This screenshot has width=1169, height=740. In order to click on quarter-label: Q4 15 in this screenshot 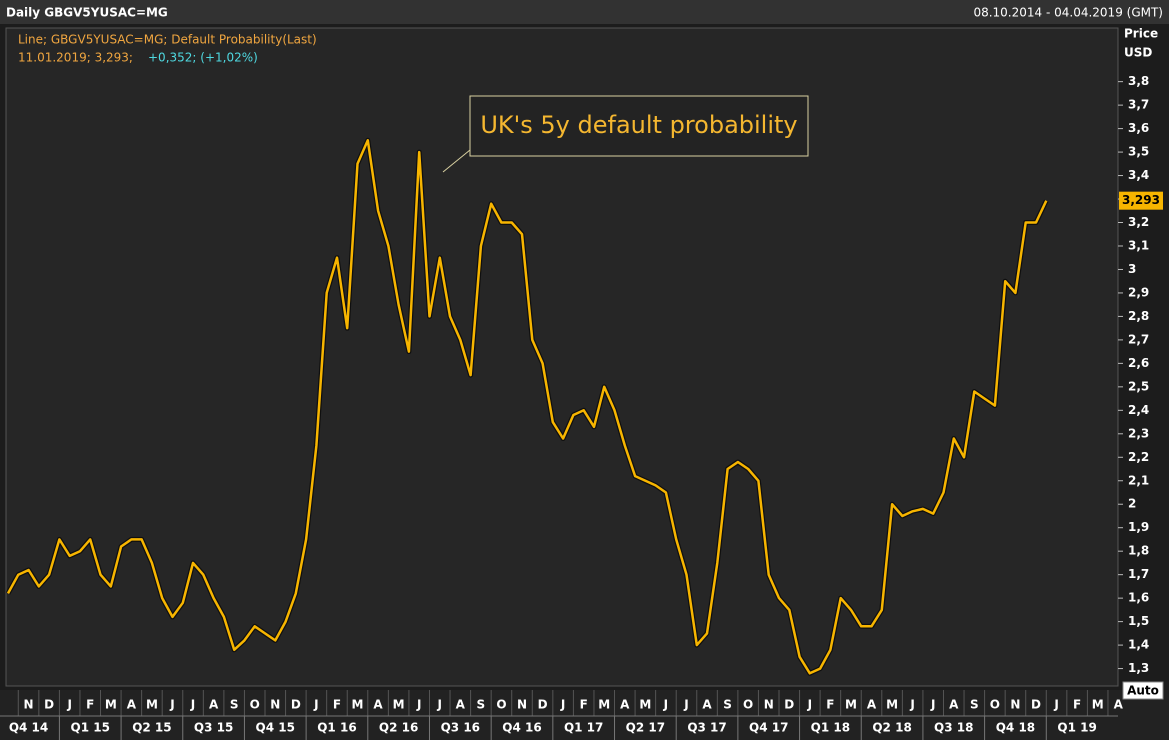, I will do `click(275, 728)`.